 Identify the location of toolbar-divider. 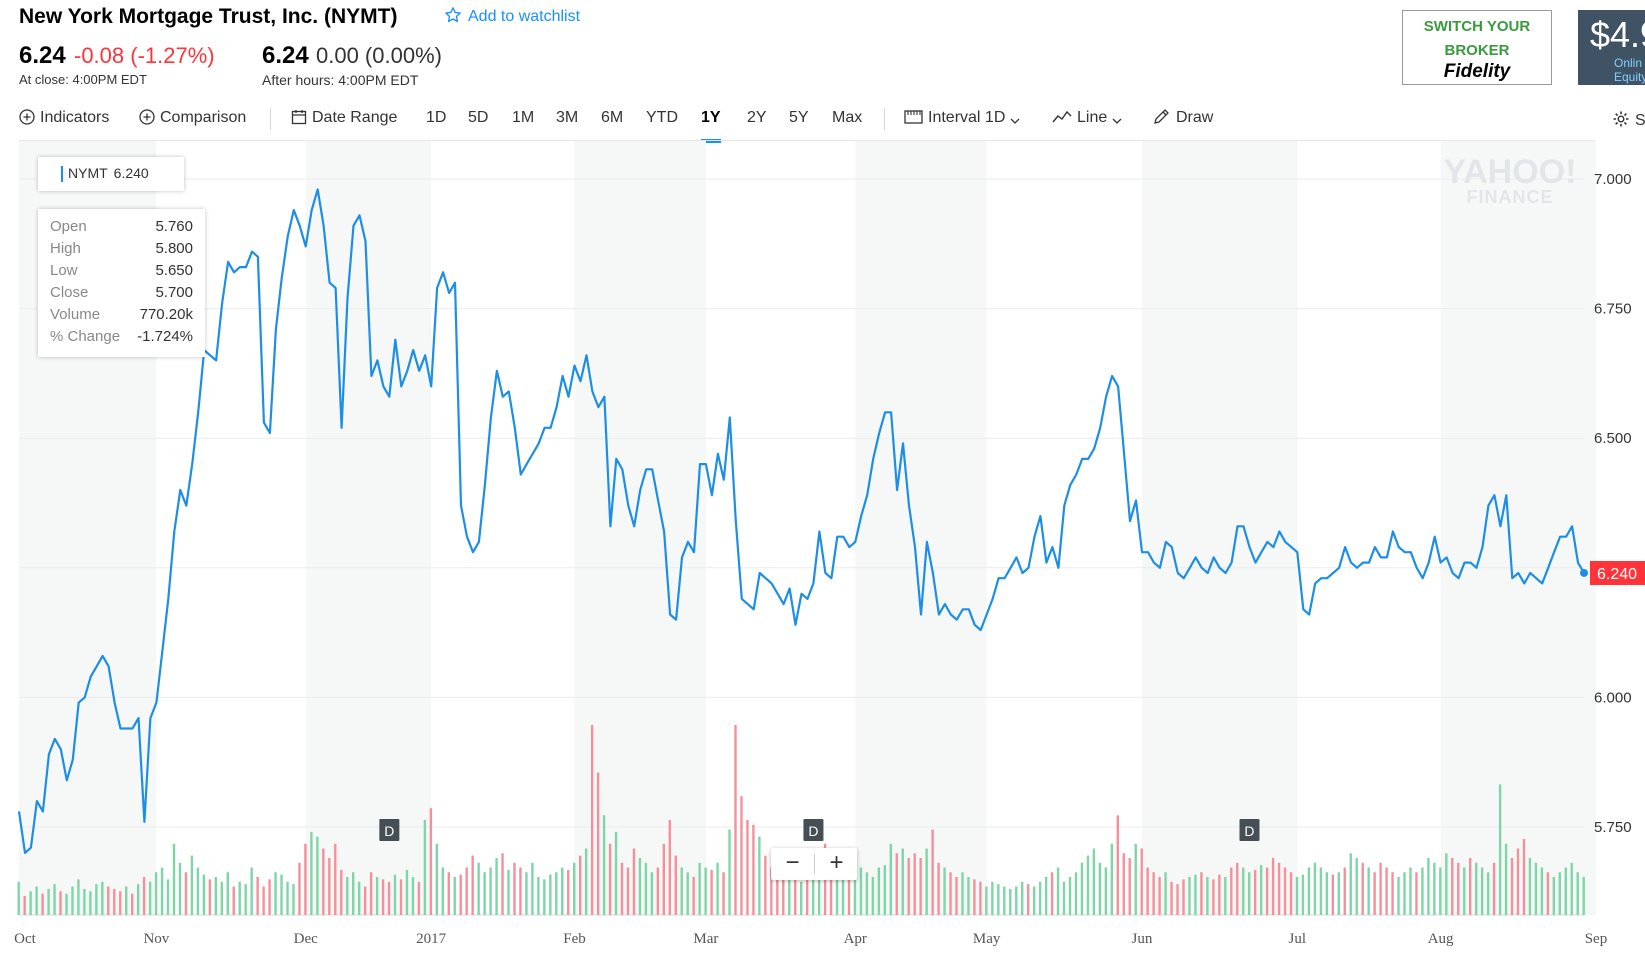
(884, 119).